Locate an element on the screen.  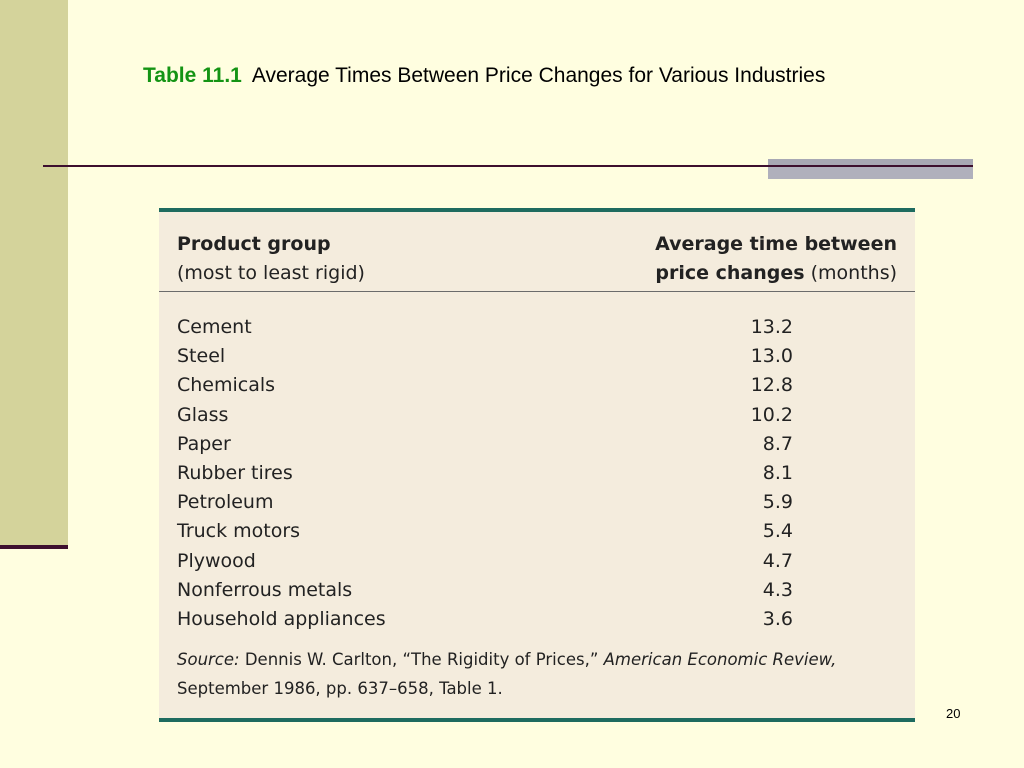
table-row: Glass 10.2 is located at coordinates (485, 415).